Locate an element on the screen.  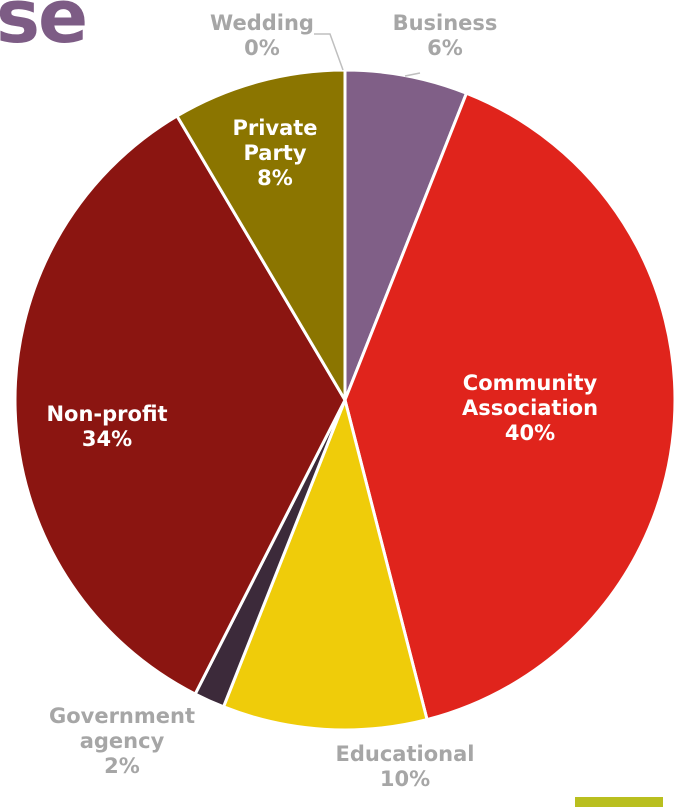
slice-label-private-party: Private Party 8% is located at coordinates (274, 153).